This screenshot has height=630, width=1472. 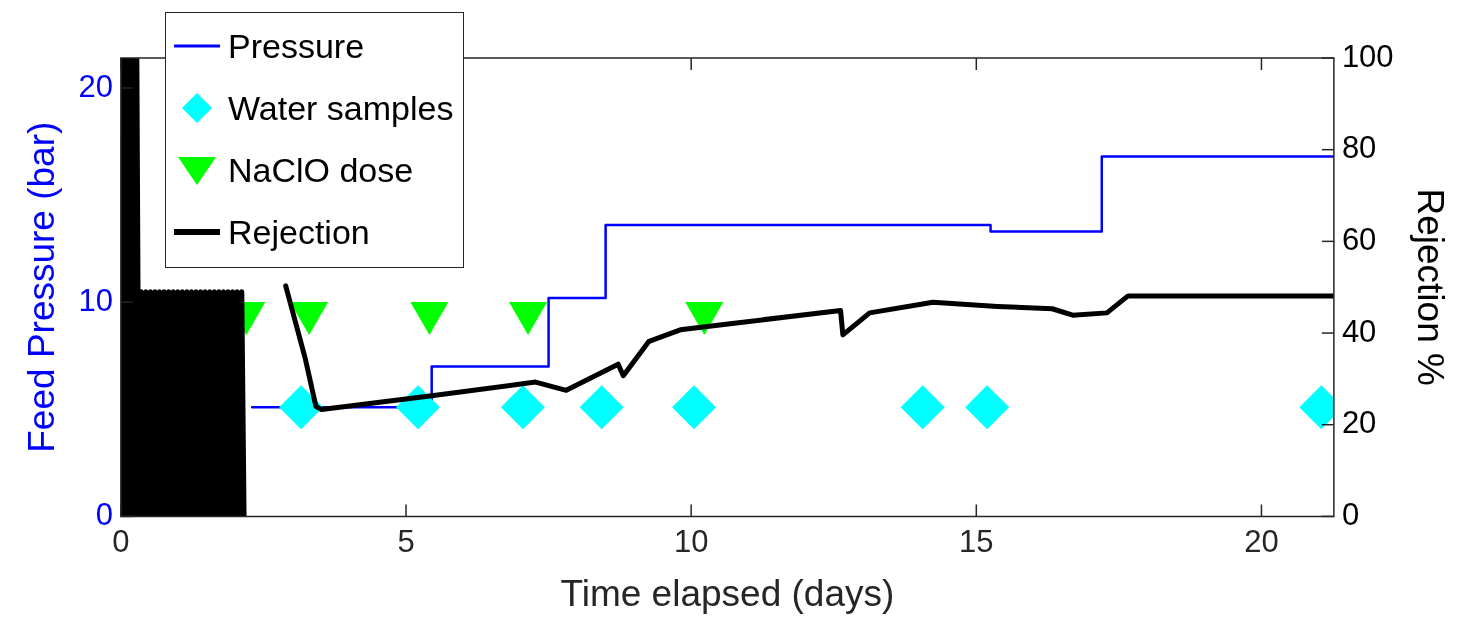 What do you see at coordinates (1350, 514) in the screenshot?
I see `y2-tick-label: 0` at bounding box center [1350, 514].